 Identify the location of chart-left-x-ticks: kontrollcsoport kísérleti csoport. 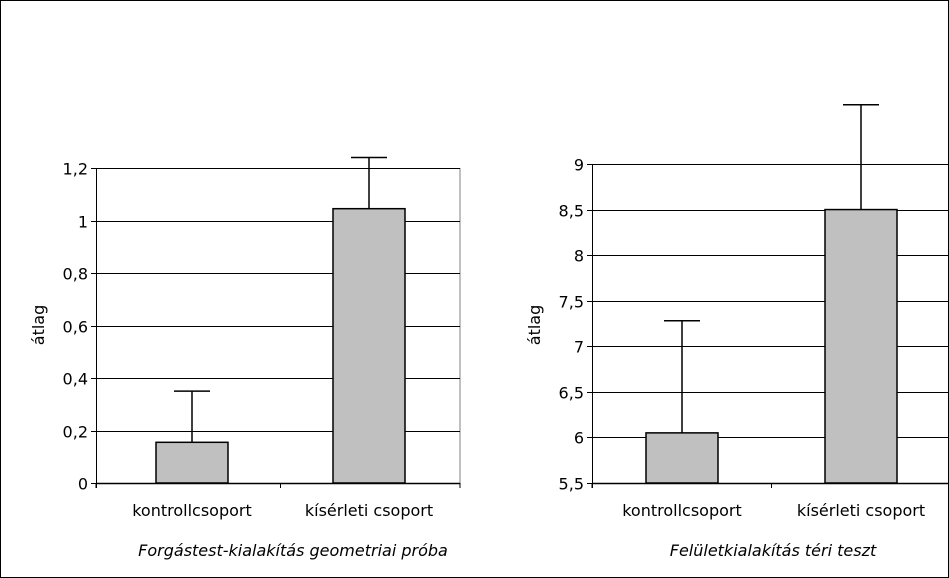
(278, 501).